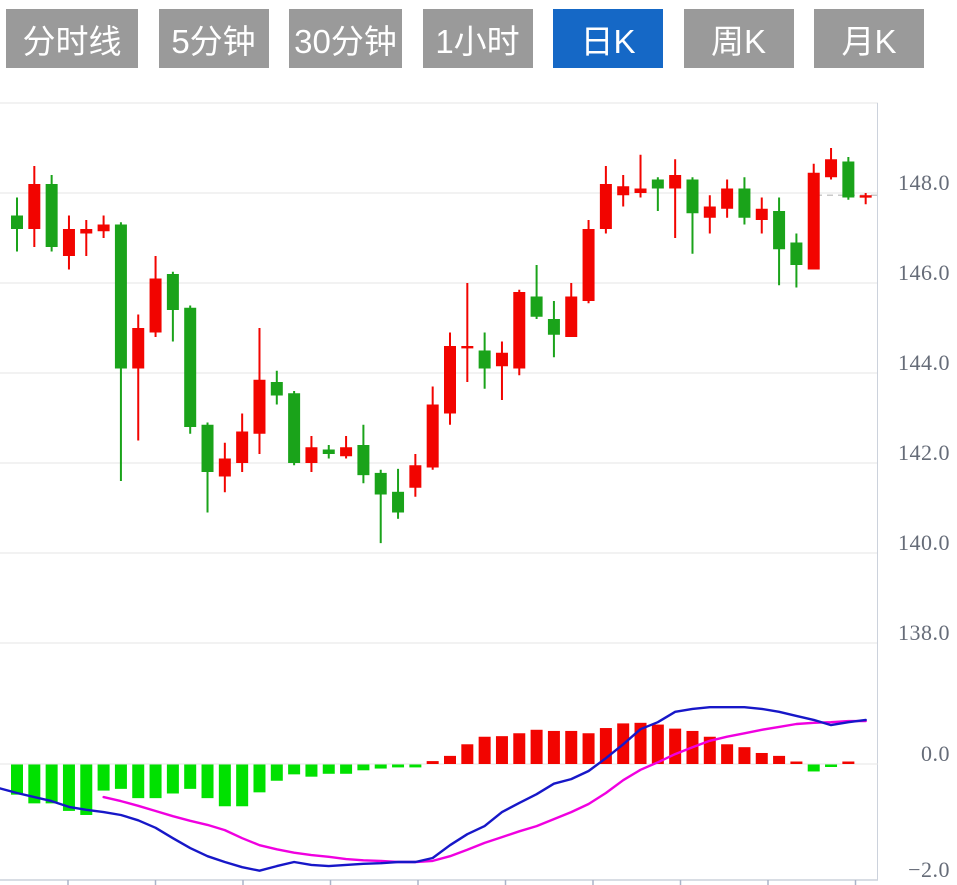 This screenshot has width=957, height=885. What do you see at coordinates (477, 38) in the screenshot?
I see `tab-1hour: 1小时` at bounding box center [477, 38].